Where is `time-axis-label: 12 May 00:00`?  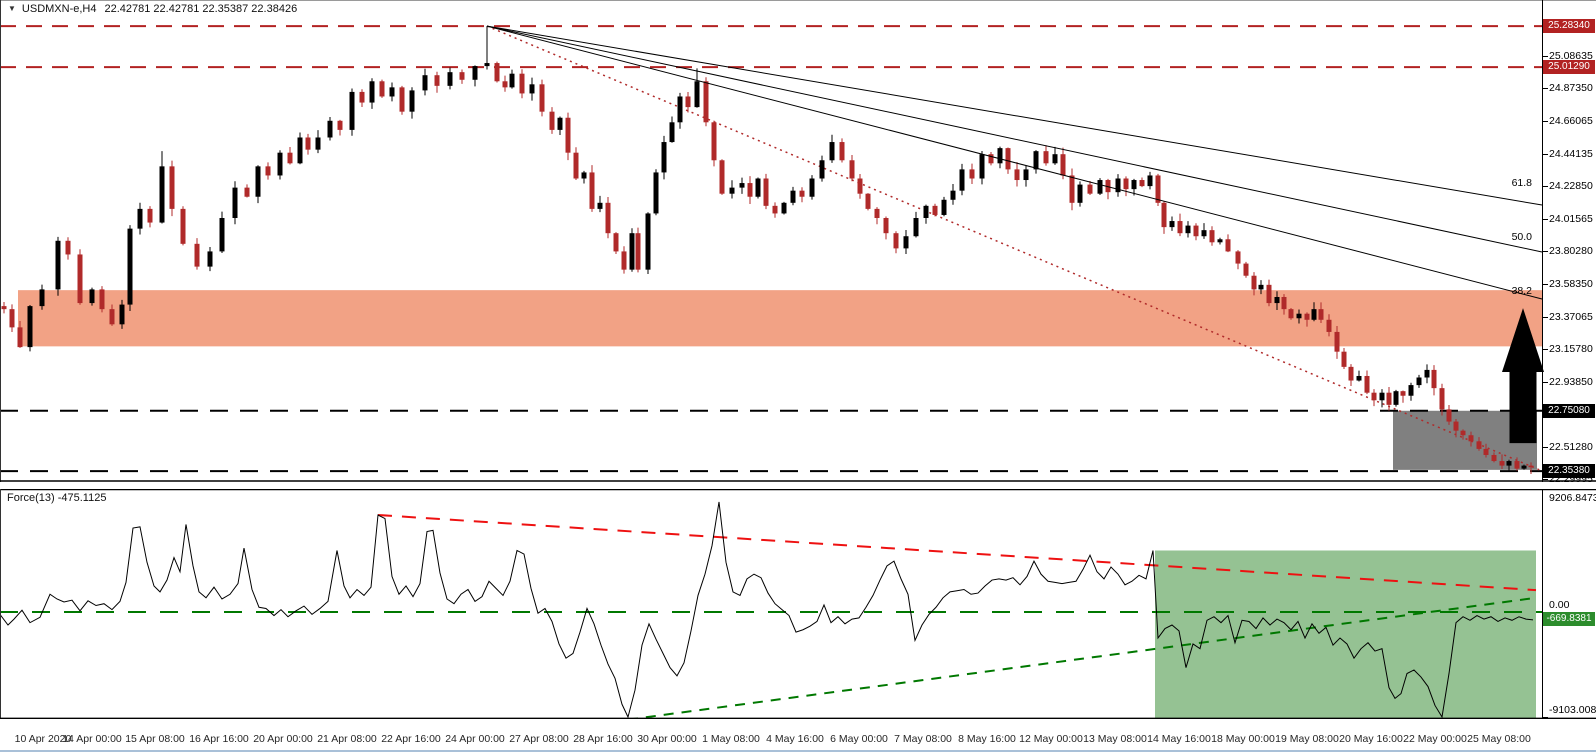
time-axis-label: 12 May 00:00 is located at coordinates (1051, 739).